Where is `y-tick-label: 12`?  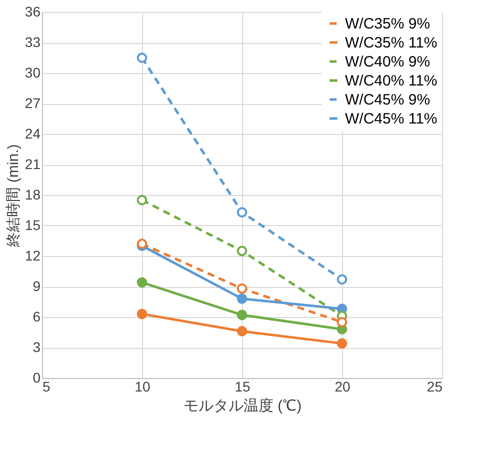 y-tick-label: 12 is located at coordinates (32, 256).